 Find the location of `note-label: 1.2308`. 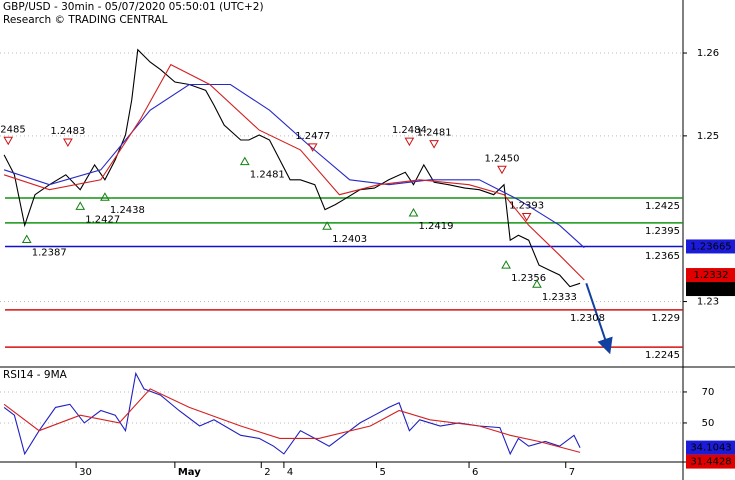

note-label: 1.2308 is located at coordinates (587, 318).